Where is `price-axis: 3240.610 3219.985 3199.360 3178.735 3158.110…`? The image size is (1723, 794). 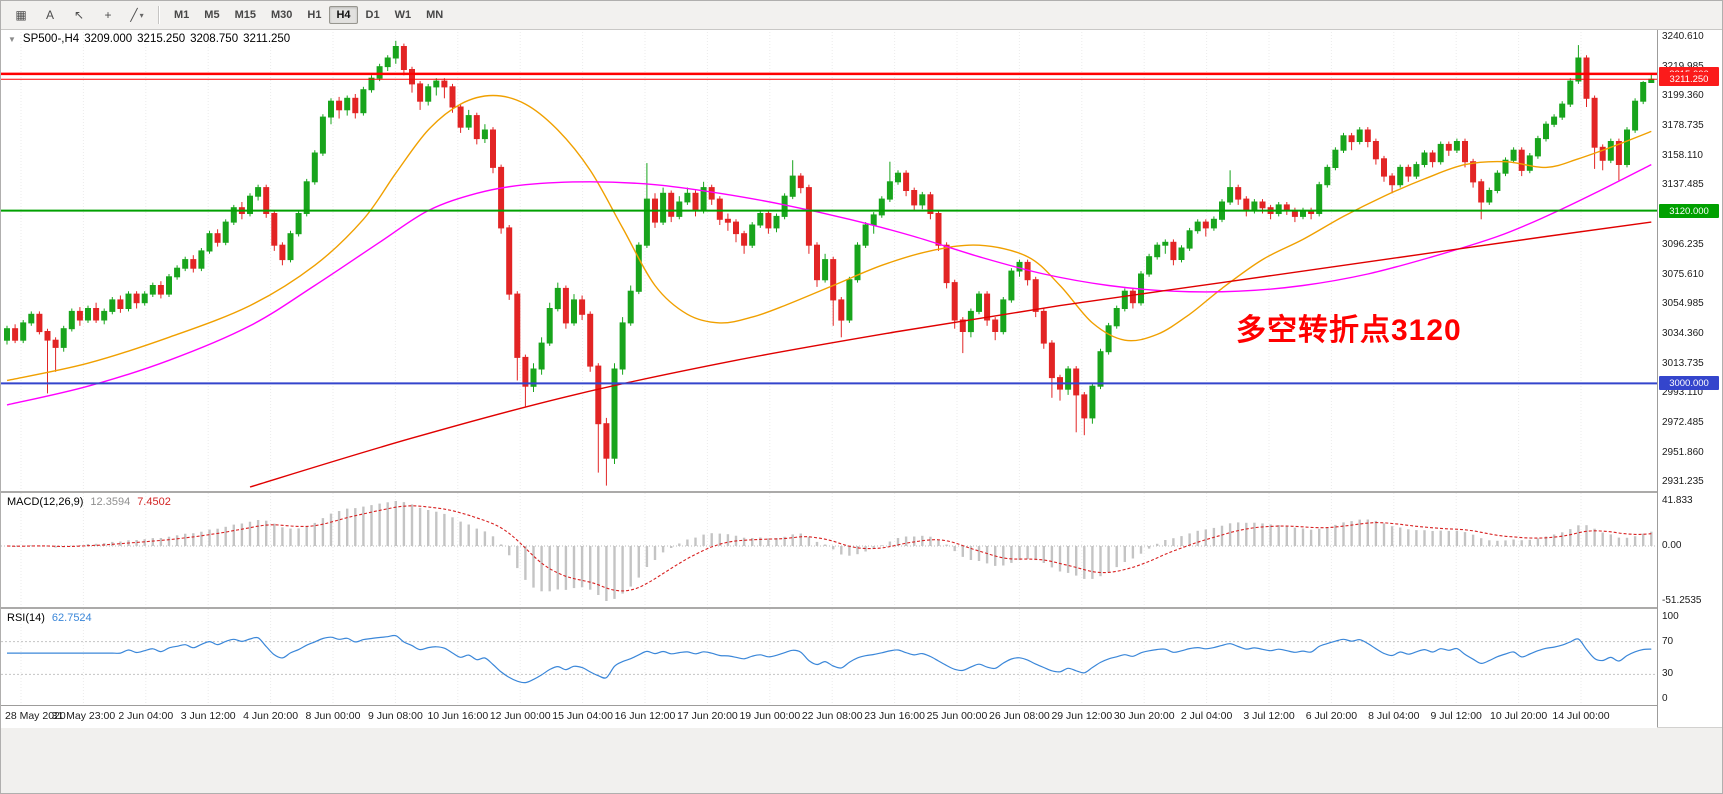 price-axis: 3240.610 3219.985 3199.360 3178.735 3158.110… is located at coordinates (1689, 378).